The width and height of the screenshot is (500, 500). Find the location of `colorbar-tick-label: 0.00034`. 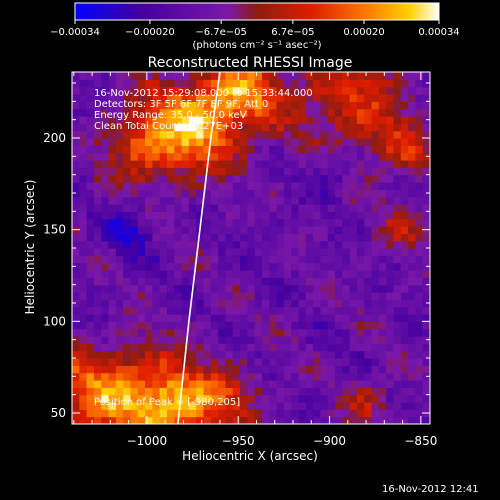

colorbar-tick-label: 0.00034 is located at coordinates (438, 32).